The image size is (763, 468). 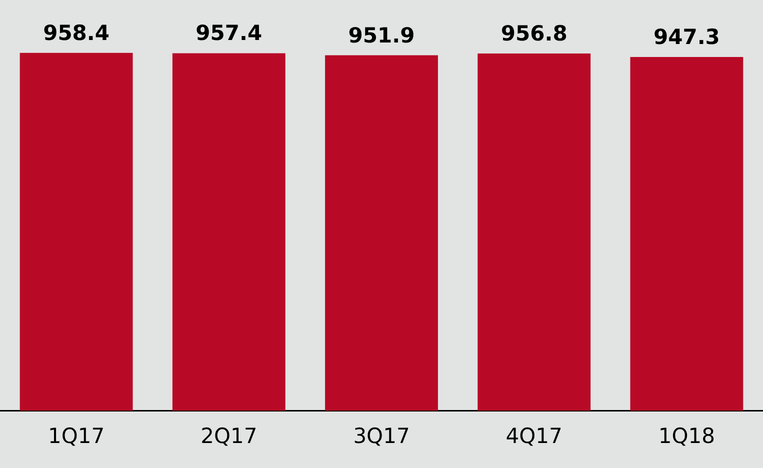 I want to click on x-tick-label: 1Q17, so click(x=76, y=436).